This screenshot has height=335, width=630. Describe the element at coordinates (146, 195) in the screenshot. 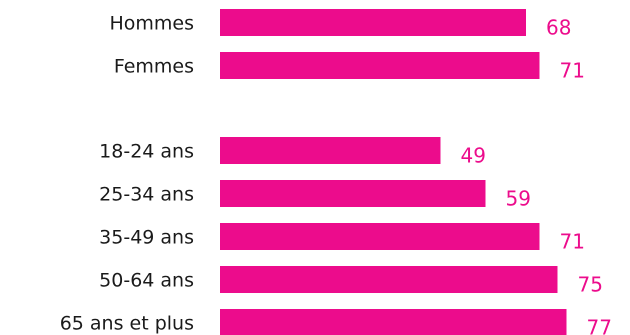

I see `category-label: 25-34 ans` at that location.